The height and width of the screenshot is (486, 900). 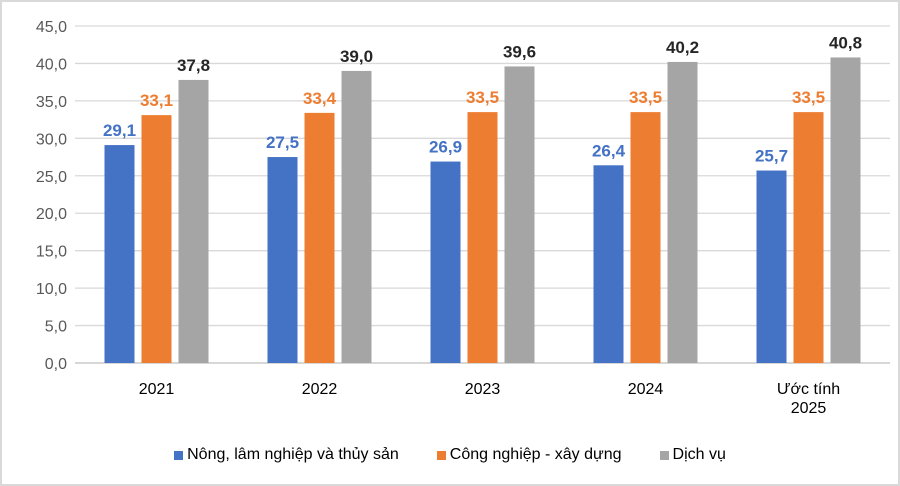 I want to click on y-tick-label: 25,0, so click(x=51, y=177).